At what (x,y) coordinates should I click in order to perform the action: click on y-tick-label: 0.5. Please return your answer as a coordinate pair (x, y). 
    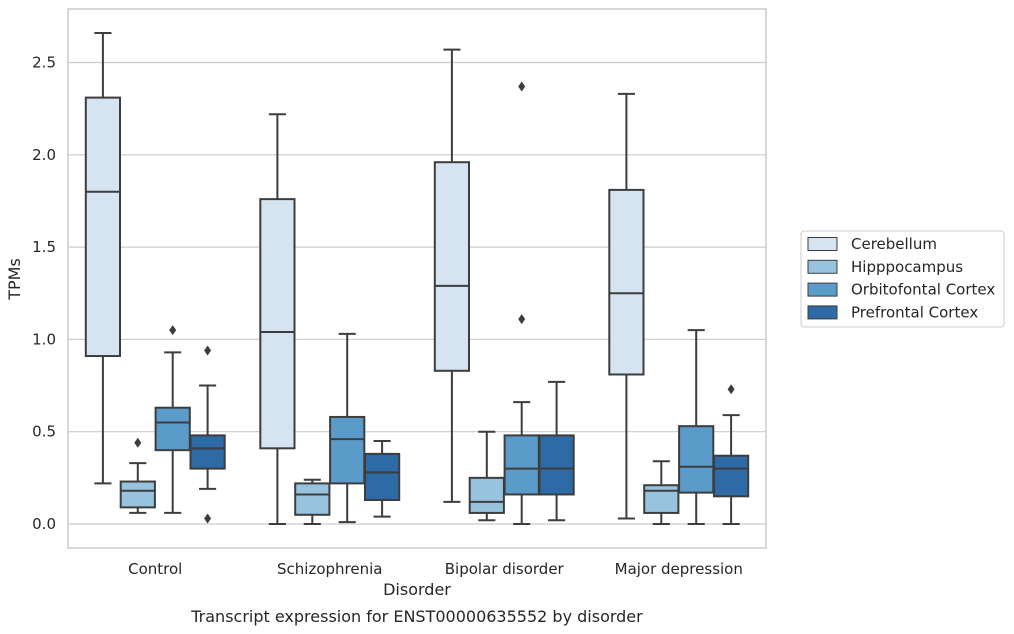
    Looking at the image, I should click on (44, 432).